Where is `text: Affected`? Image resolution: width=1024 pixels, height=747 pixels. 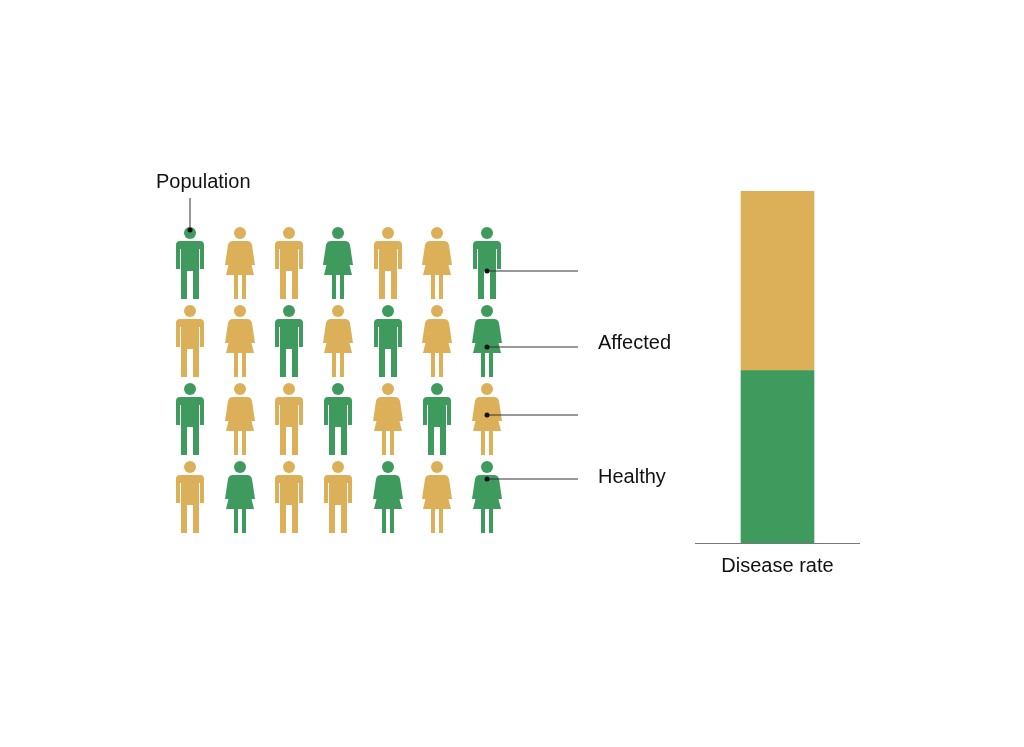 text: Affected is located at coordinates (635, 342).